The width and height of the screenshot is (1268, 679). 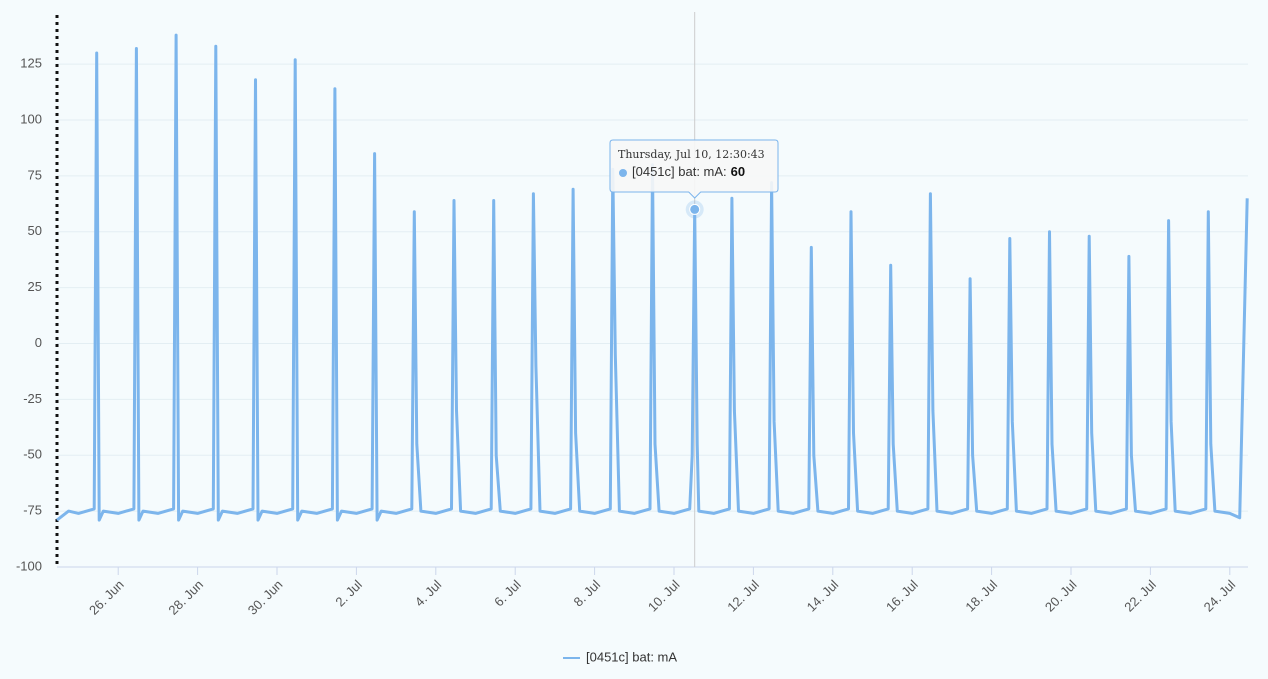 I want to click on x-tick-label: 14. Jul, so click(x=823, y=596).